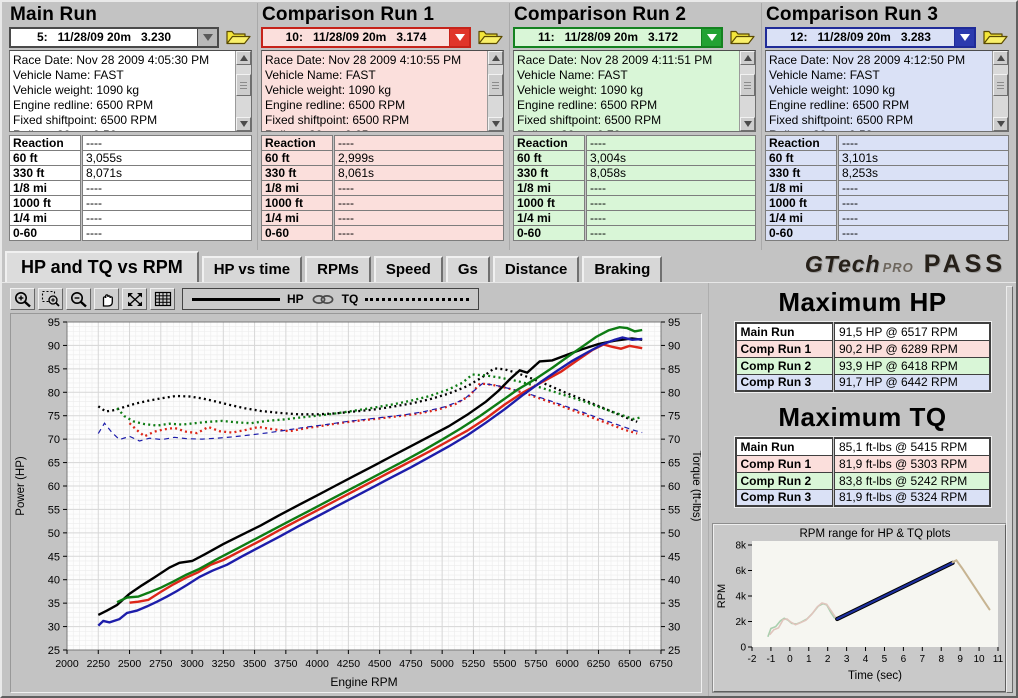  I want to click on run-selector-combobox: 12: 11/28/09 20m 3.283, so click(870, 37).